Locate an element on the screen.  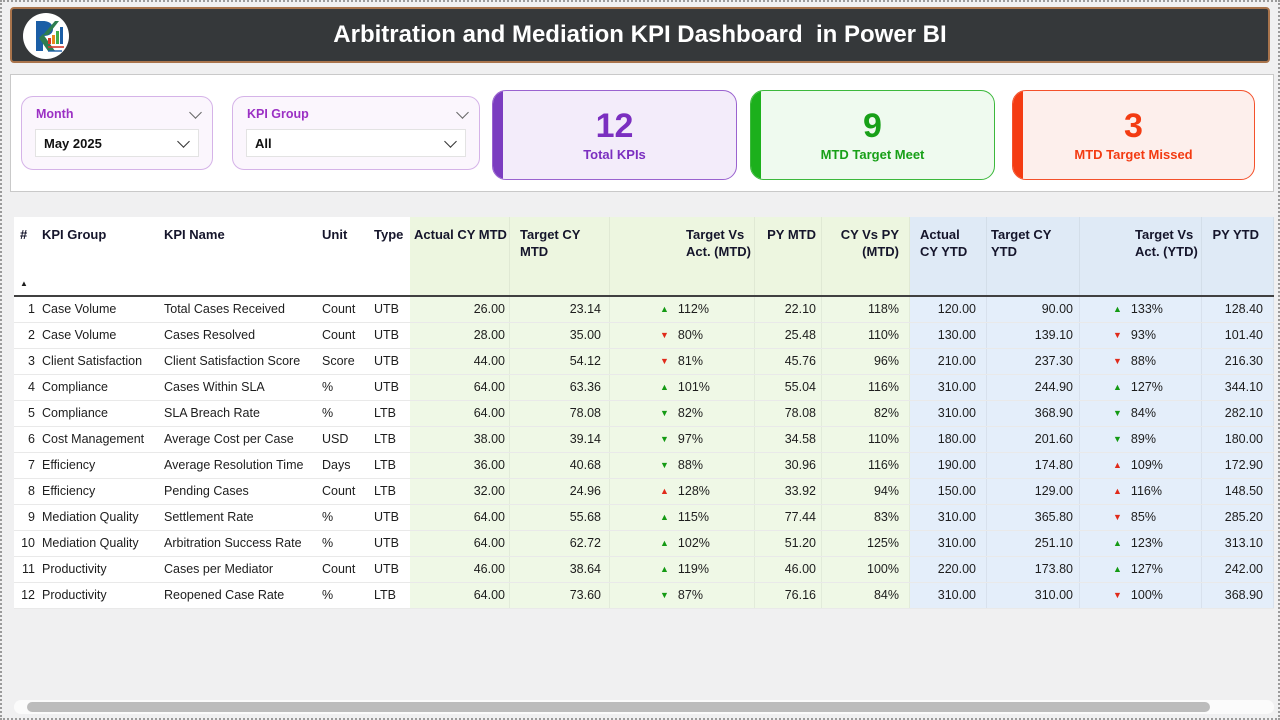
column-header-type: Type is located at coordinates (389, 234).